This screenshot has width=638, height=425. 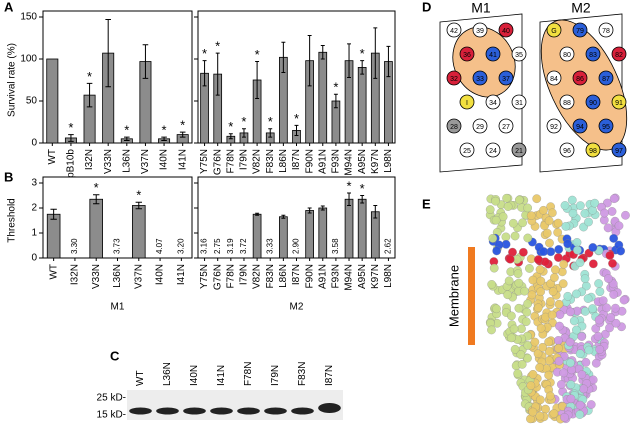 What do you see at coordinates (388, 246) in the screenshot?
I see `off-scale-note: 2.62` at bounding box center [388, 246].